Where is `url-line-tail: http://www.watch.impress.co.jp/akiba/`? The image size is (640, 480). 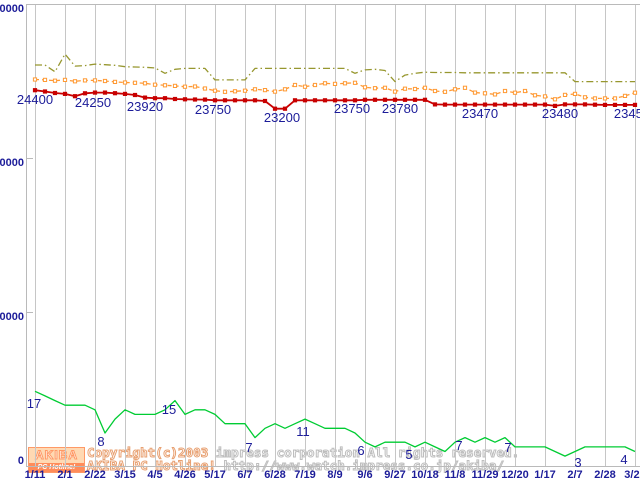
url-line-tail: http://www.watch.impress.co.jp/akiba/ is located at coordinates (360, 465).